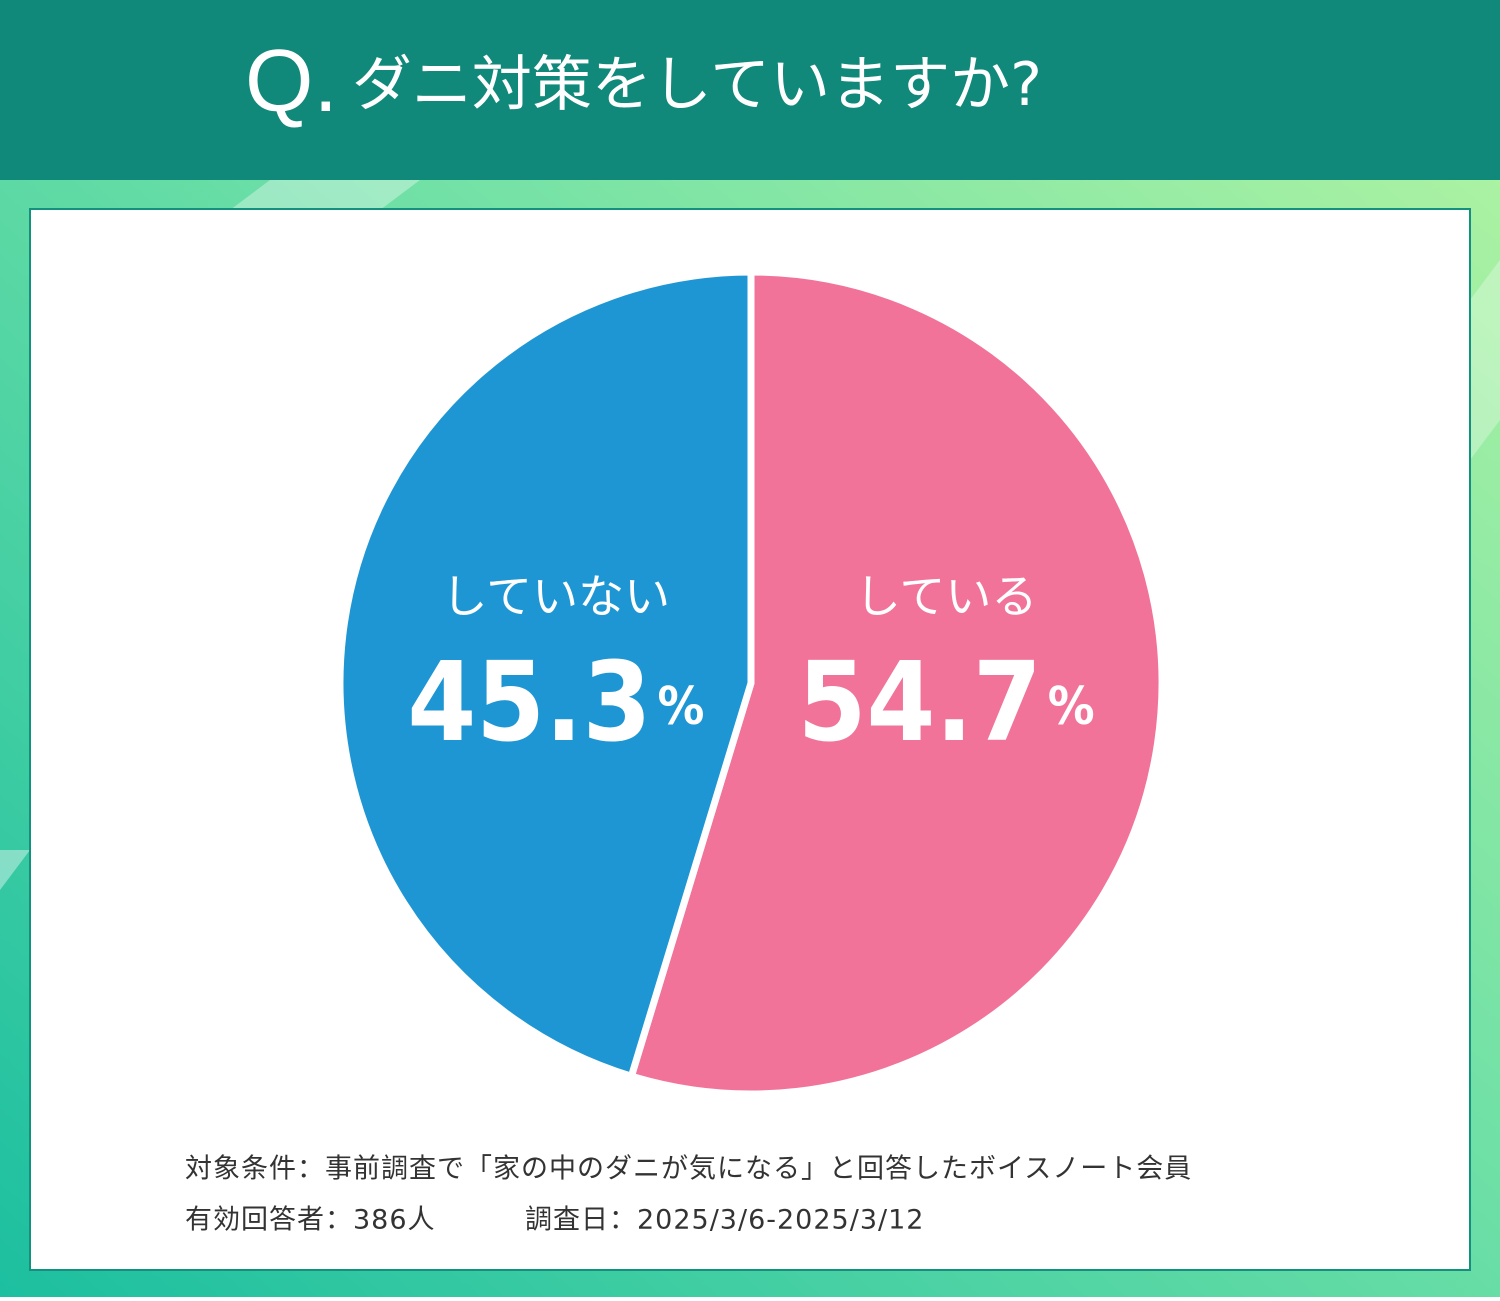  Describe the element at coordinates (946, 597) in the screenshot. I see `slice-label: している` at that location.